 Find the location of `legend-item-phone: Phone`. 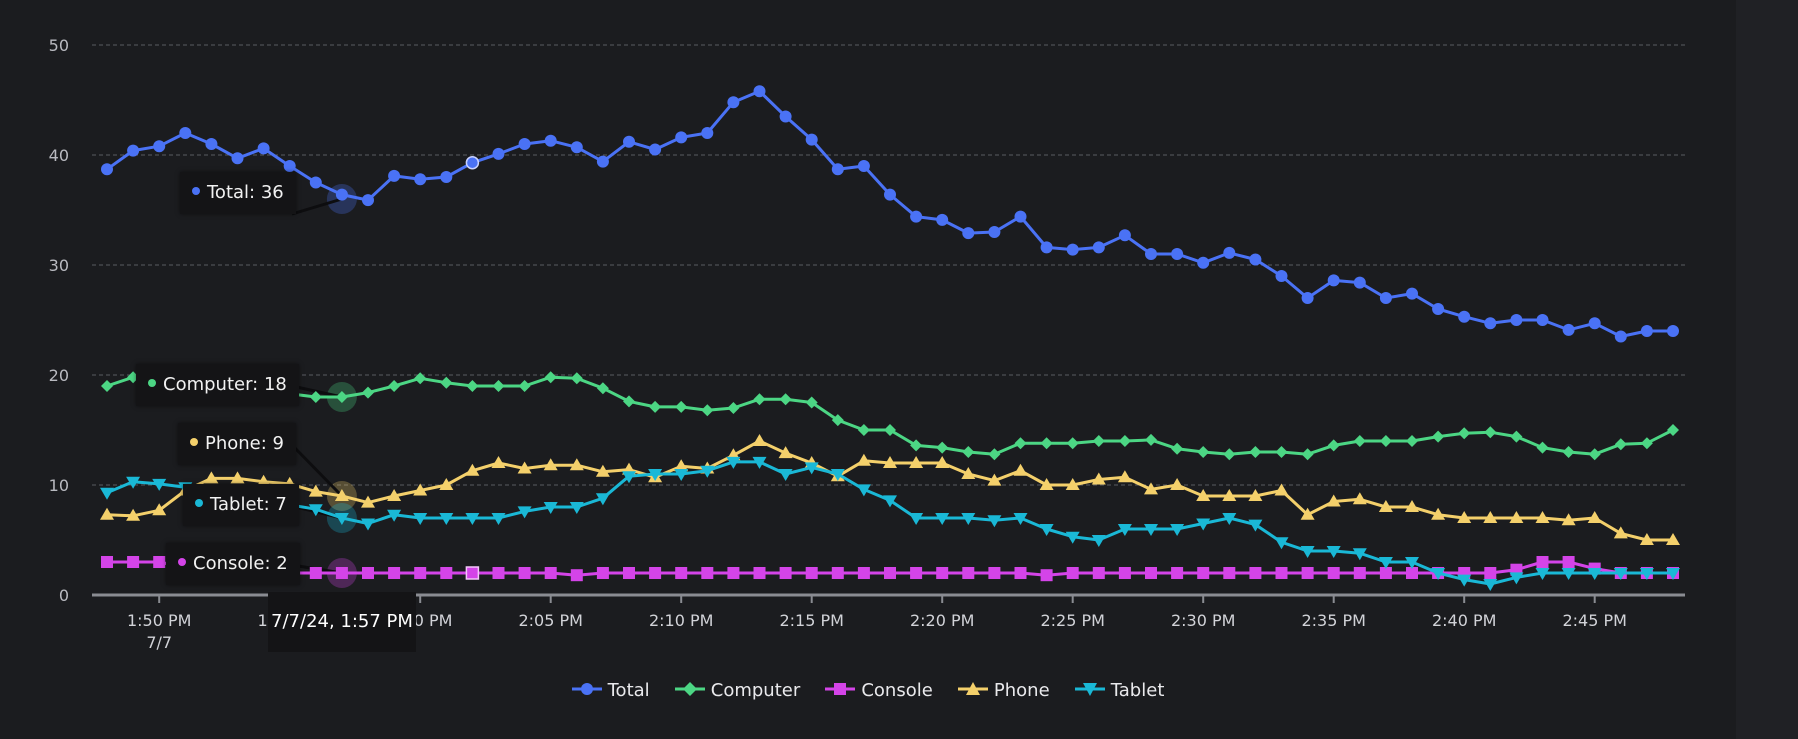

legend-item-phone: Phone is located at coordinates (1003, 690).